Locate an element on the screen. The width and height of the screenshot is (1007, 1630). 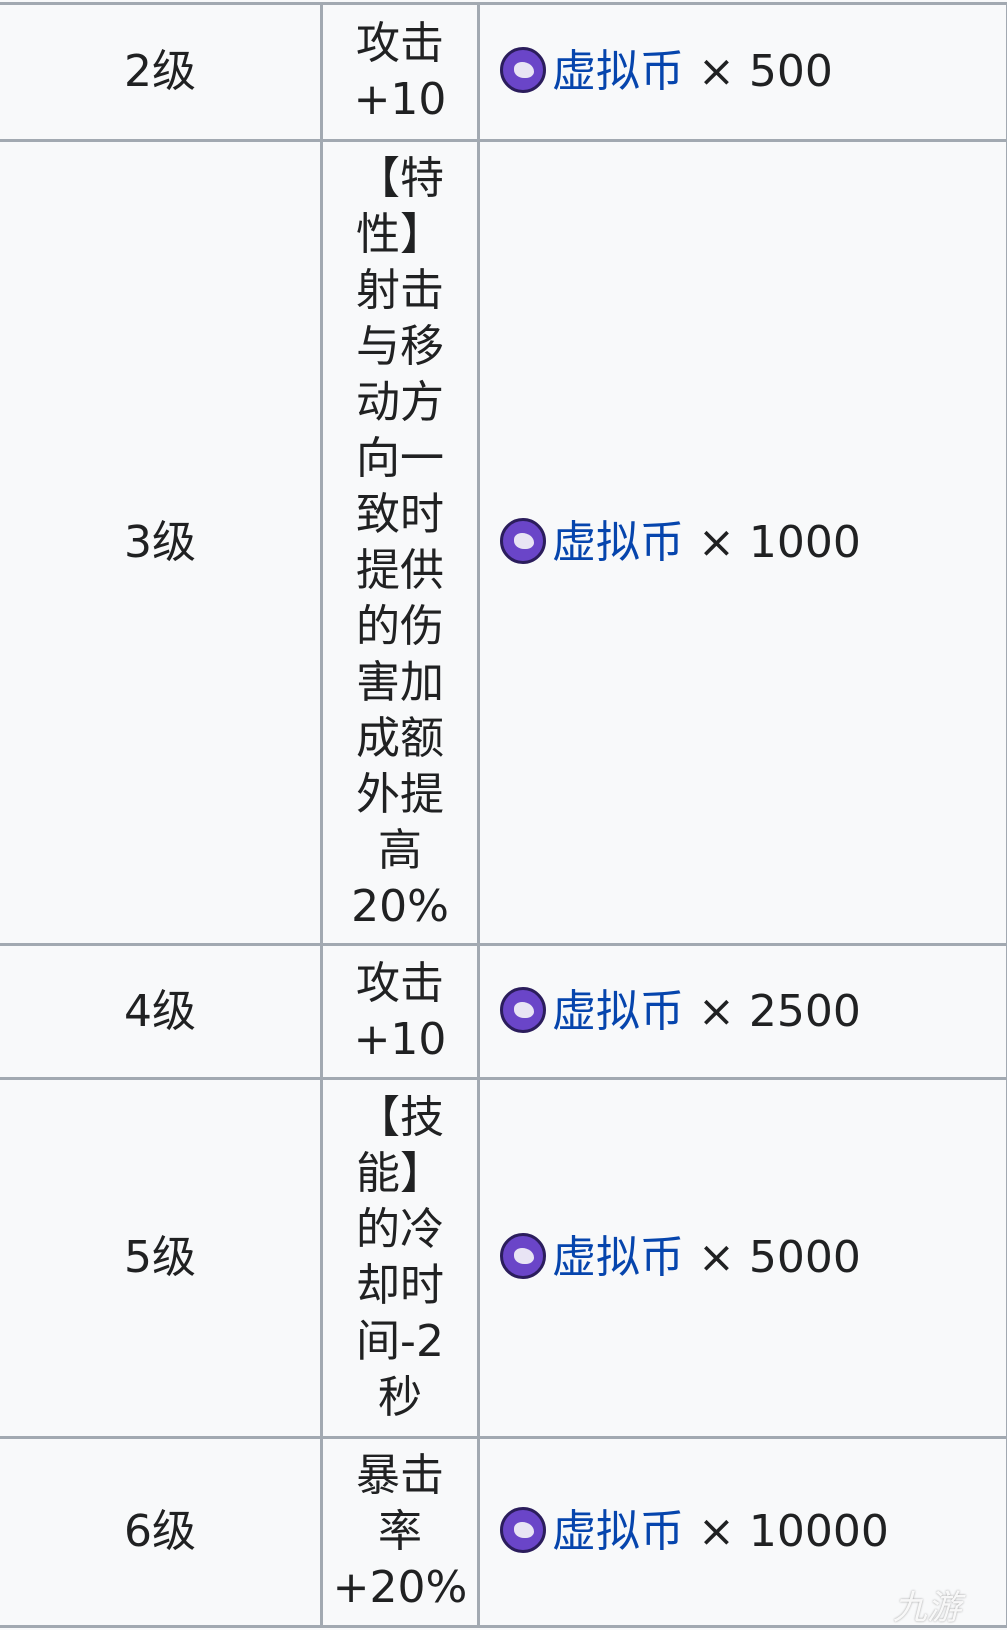
cost-cell: 虚拟币 × 2500 is located at coordinates (742, 1011).